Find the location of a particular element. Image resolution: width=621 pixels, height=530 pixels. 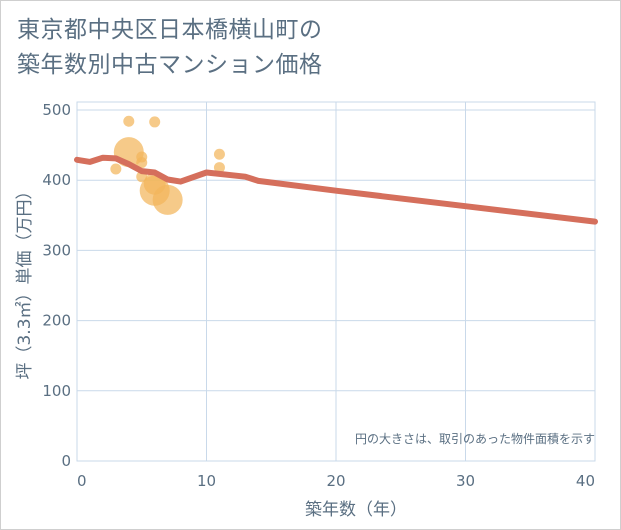

y-tick-label: 100 is located at coordinates (56, 391).